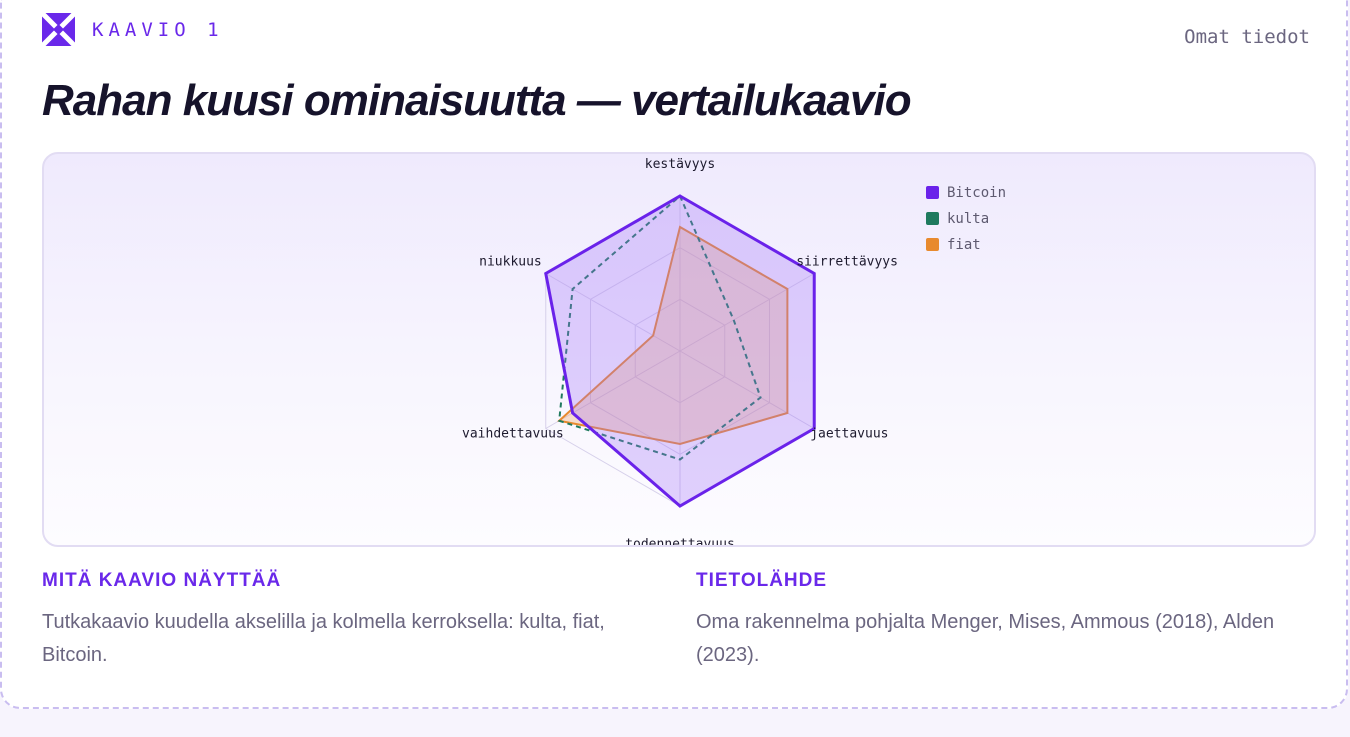  What do you see at coordinates (680, 164) in the screenshot?
I see `axis-label-0: kestävyys` at bounding box center [680, 164].